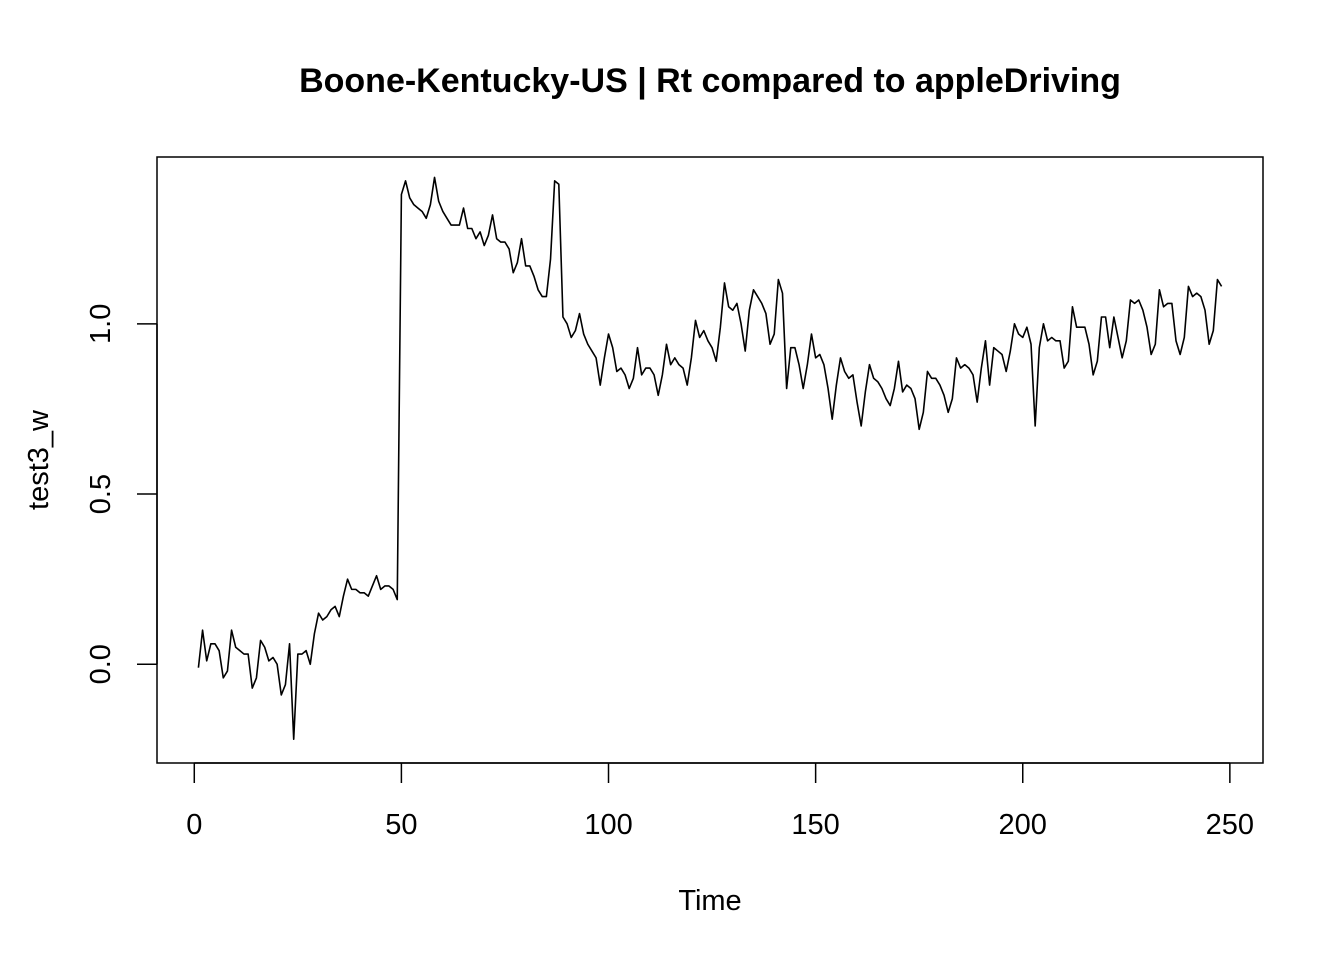 The image size is (1344, 960). What do you see at coordinates (101, 494) in the screenshot?
I see `y-tick-label: 0.5` at bounding box center [101, 494].